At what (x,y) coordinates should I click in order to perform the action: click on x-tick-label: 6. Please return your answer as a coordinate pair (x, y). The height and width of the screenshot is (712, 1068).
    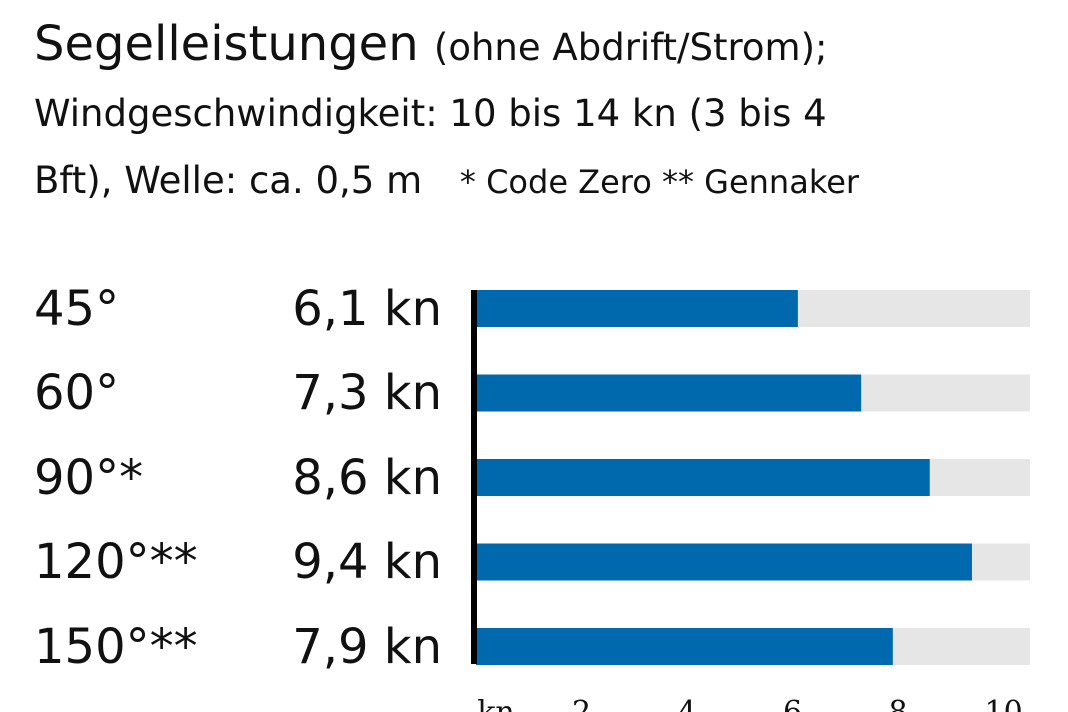
    Looking at the image, I should click on (792, 703).